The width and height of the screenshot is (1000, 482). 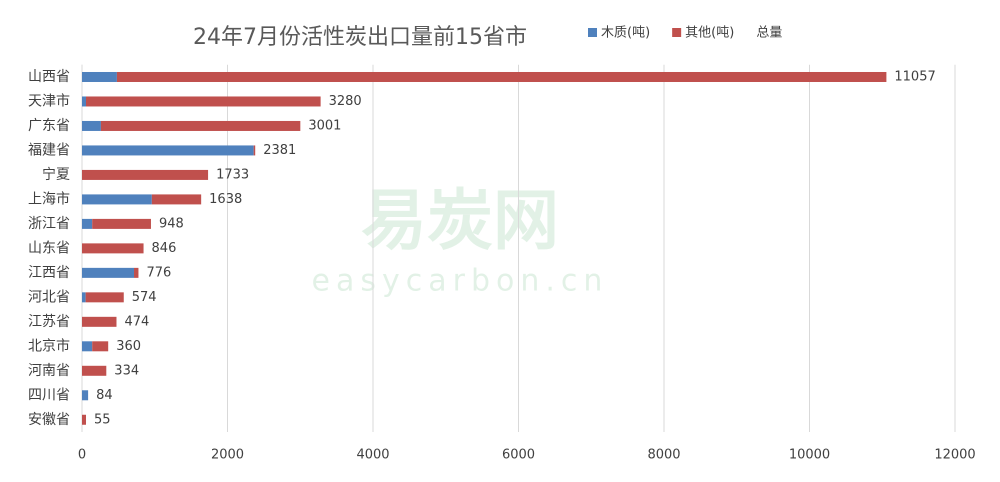 What do you see at coordinates (49, 322) in the screenshot?
I see `y-tick-label: 江苏省` at bounding box center [49, 322].